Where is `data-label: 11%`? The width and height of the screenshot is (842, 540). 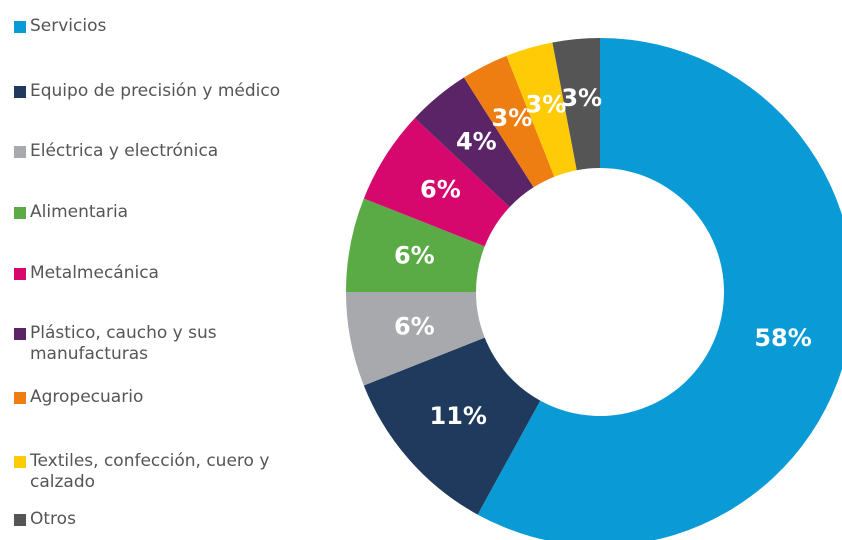
data-label: 11% is located at coordinates (458, 416).